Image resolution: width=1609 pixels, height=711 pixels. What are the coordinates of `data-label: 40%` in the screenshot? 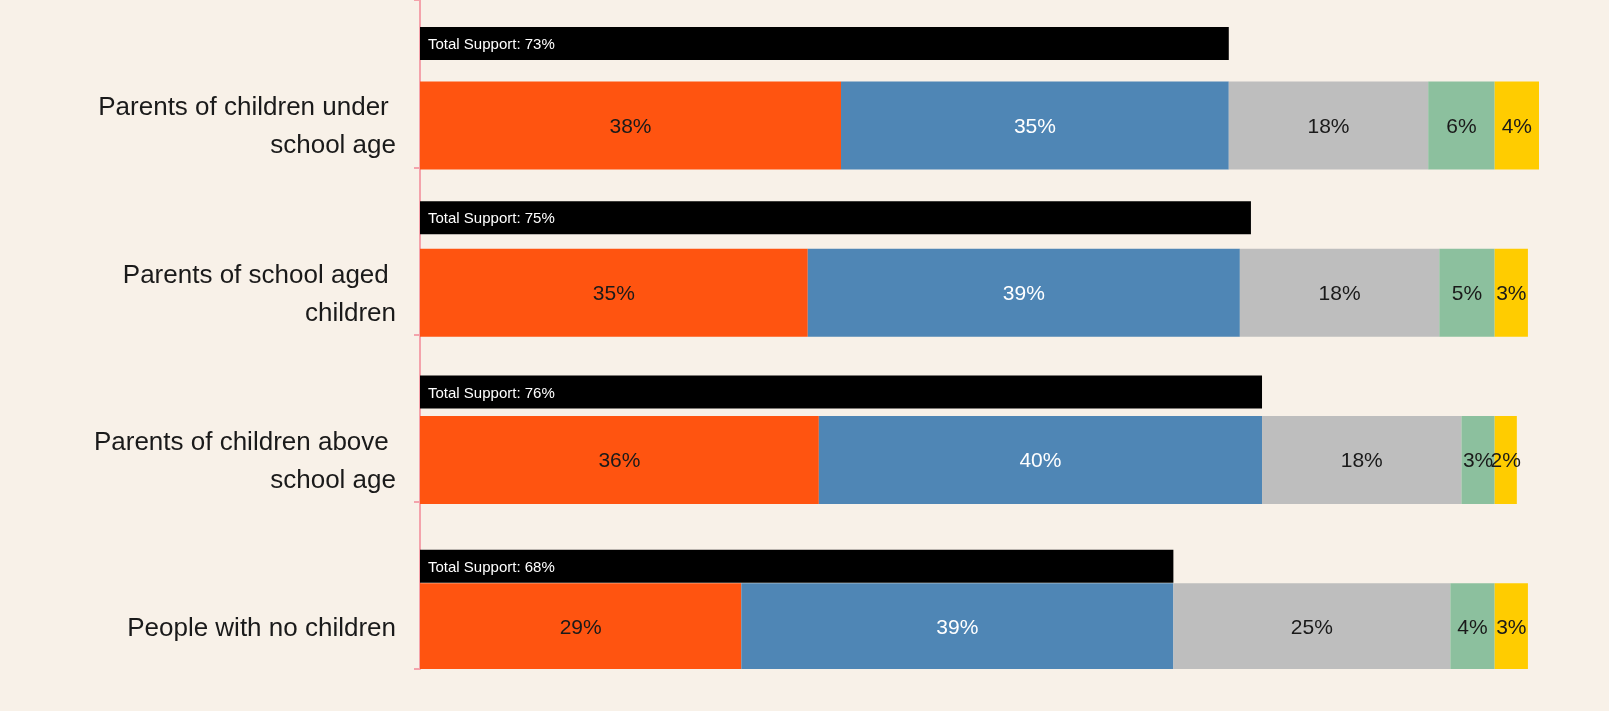 It's located at (1040, 460).